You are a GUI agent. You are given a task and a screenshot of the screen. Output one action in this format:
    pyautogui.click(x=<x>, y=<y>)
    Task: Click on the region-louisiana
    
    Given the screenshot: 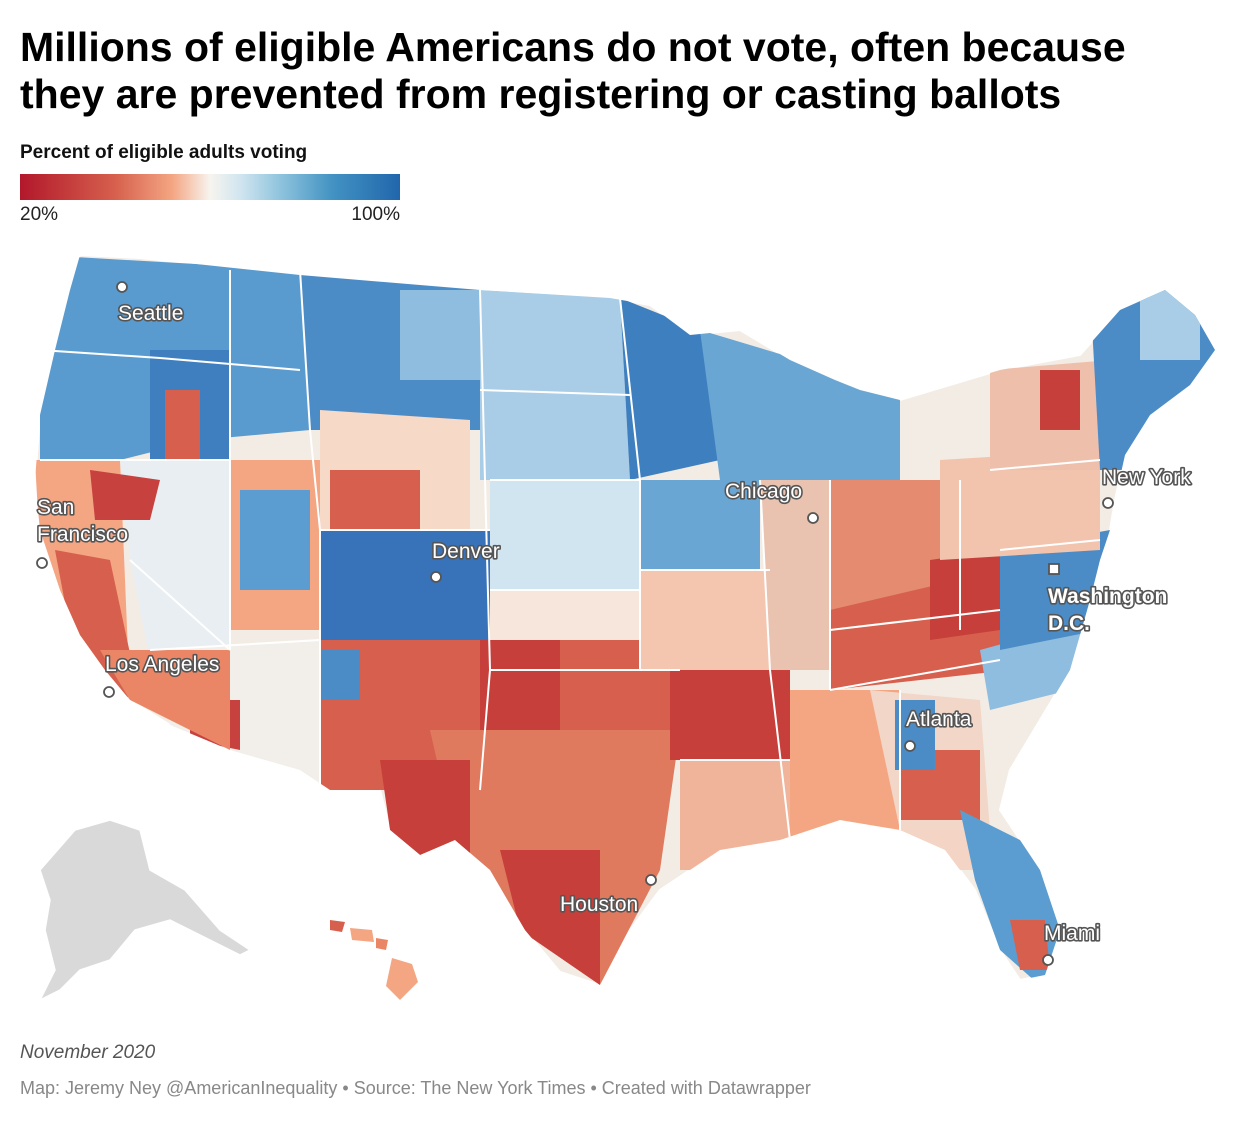 What is the action you would take?
    pyautogui.click(x=735, y=815)
    